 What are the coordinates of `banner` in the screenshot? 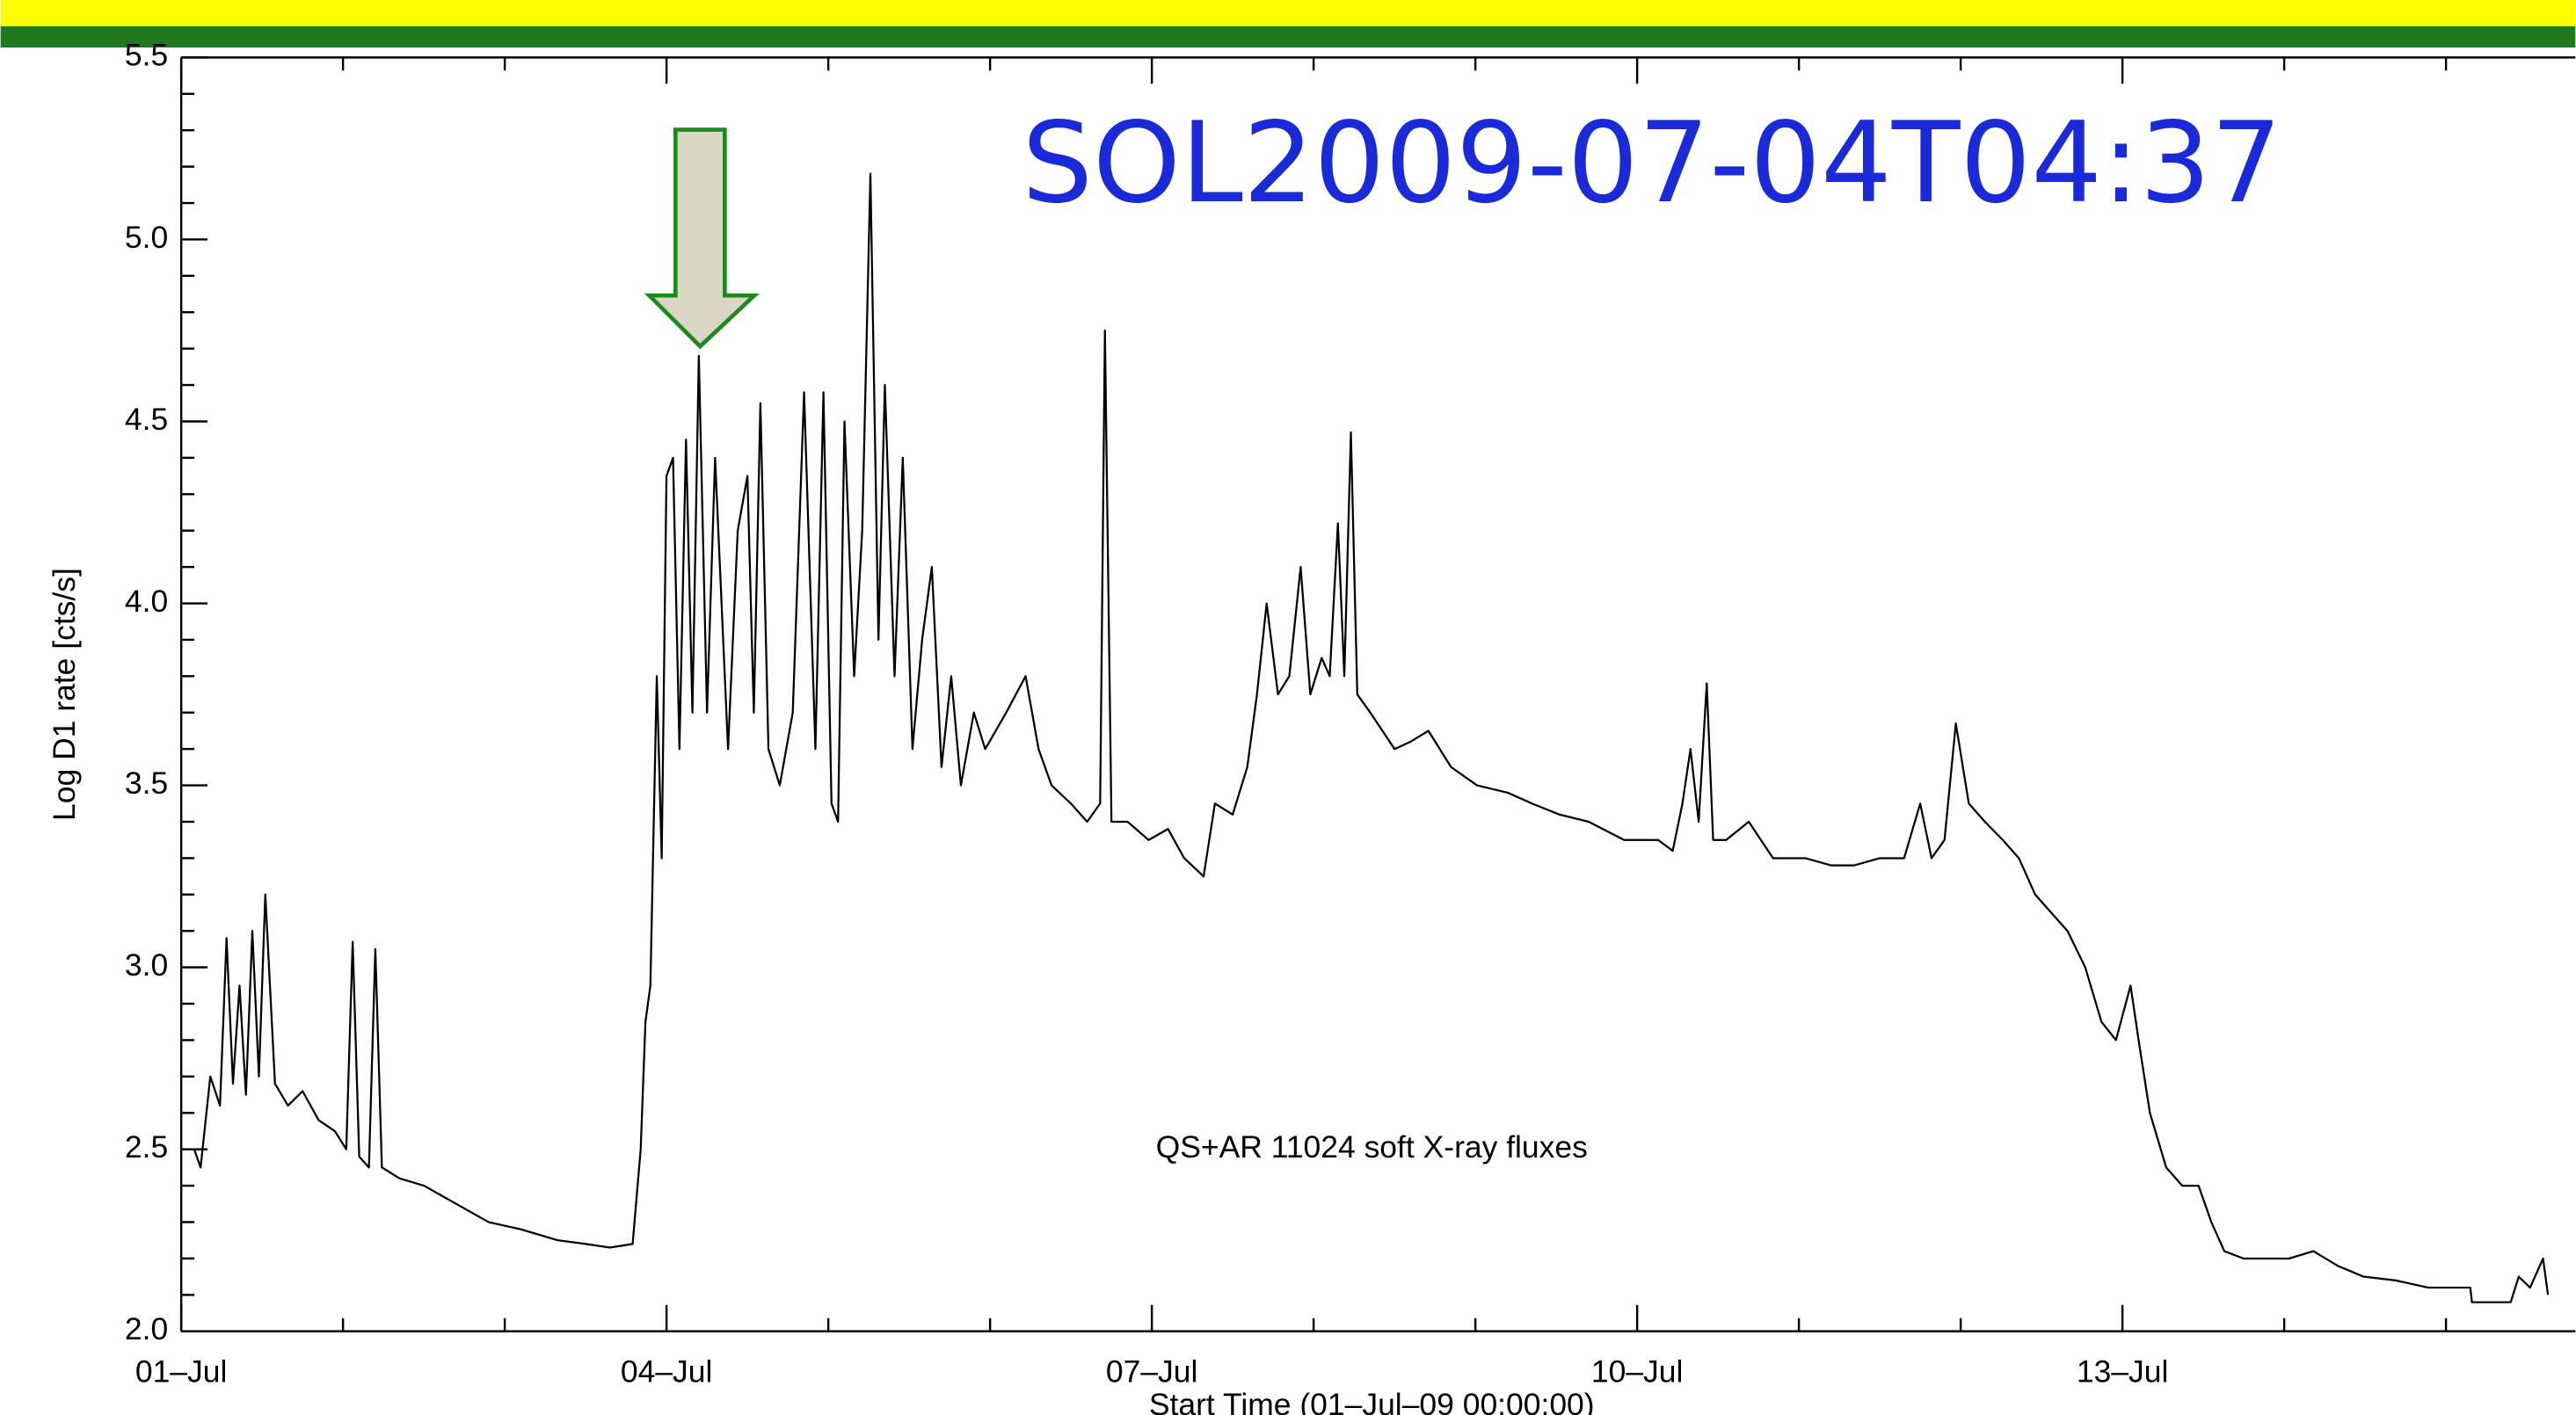 It's located at (1288, 13).